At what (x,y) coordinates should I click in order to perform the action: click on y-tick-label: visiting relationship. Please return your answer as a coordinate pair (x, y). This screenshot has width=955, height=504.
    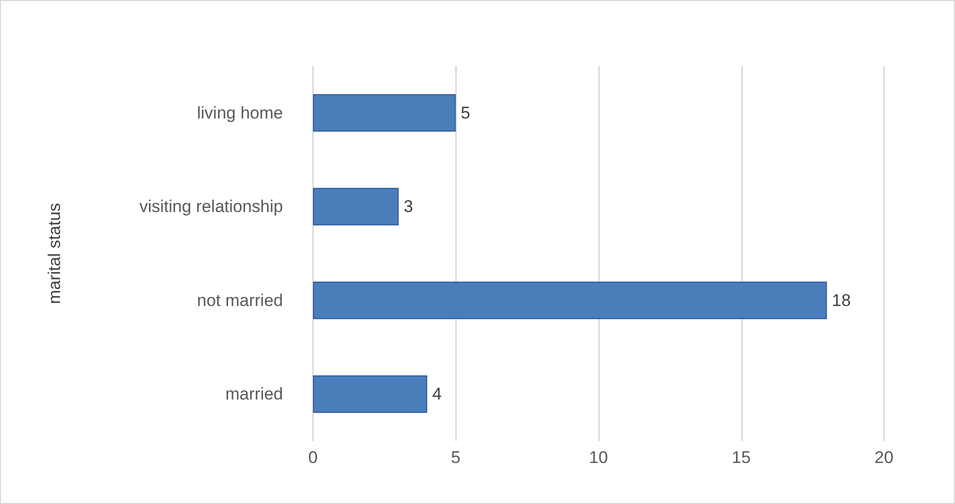
    Looking at the image, I should click on (211, 206).